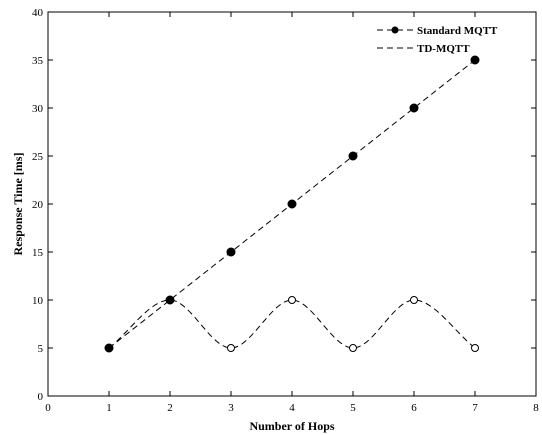 Image resolution: width=542 pixels, height=435 pixels. Describe the element at coordinates (18, 204) in the screenshot. I see `y-axis-title: Response Time [ms]` at that location.